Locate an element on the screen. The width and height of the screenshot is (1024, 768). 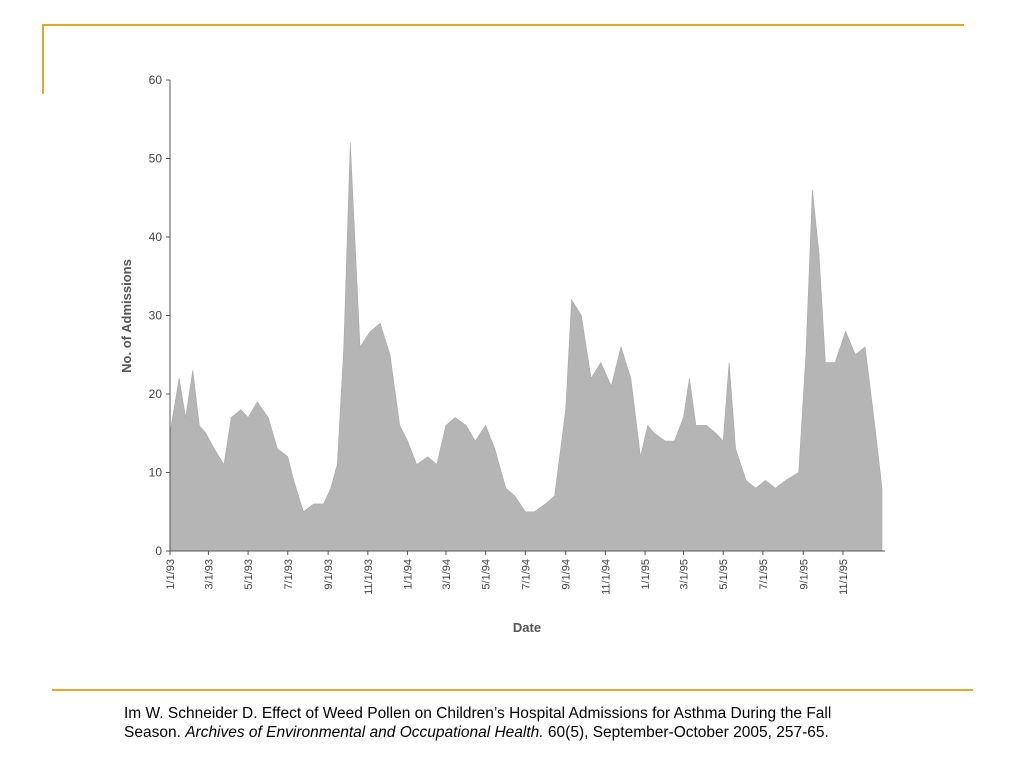
x-tick-label: 9/1/95 is located at coordinates (804, 574).